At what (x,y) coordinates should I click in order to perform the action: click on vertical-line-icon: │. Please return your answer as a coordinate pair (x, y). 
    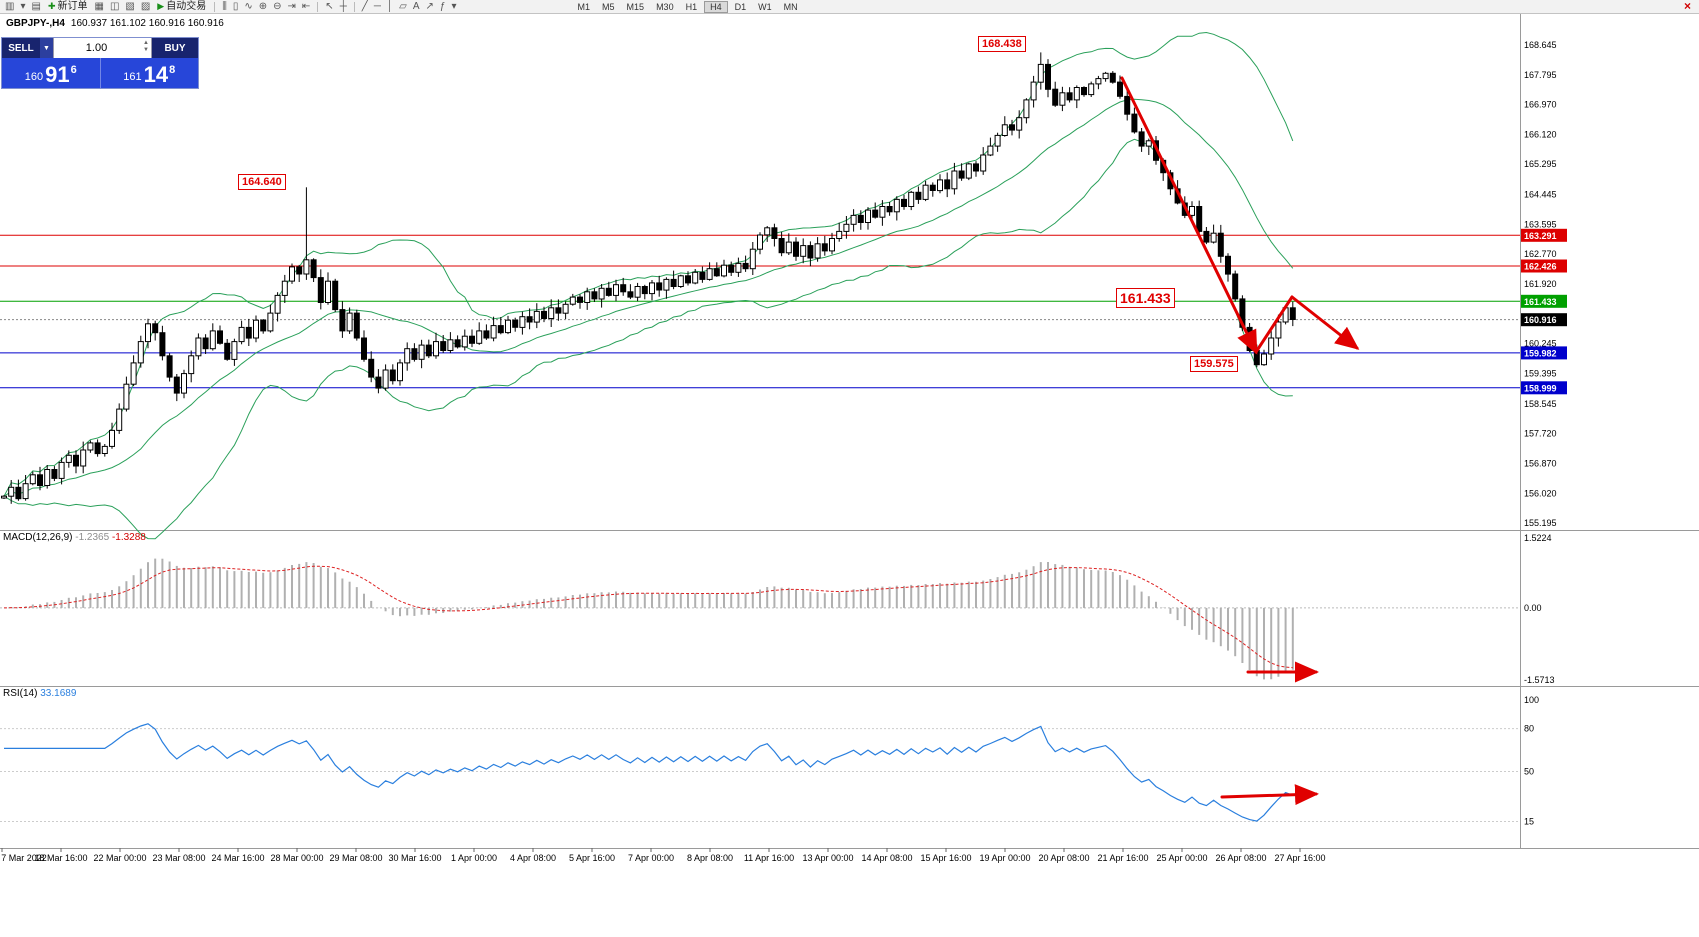
    Looking at the image, I should click on (390, 6).